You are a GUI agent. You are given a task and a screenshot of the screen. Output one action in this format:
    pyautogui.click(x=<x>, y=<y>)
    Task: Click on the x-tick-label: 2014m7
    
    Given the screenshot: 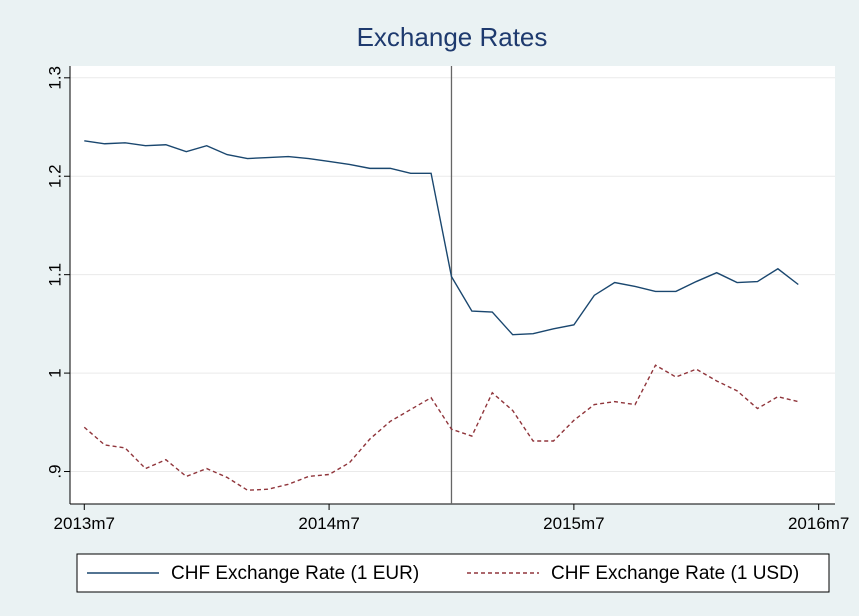 What is the action you would take?
    pyautogui.click(x=328, y=523)
    